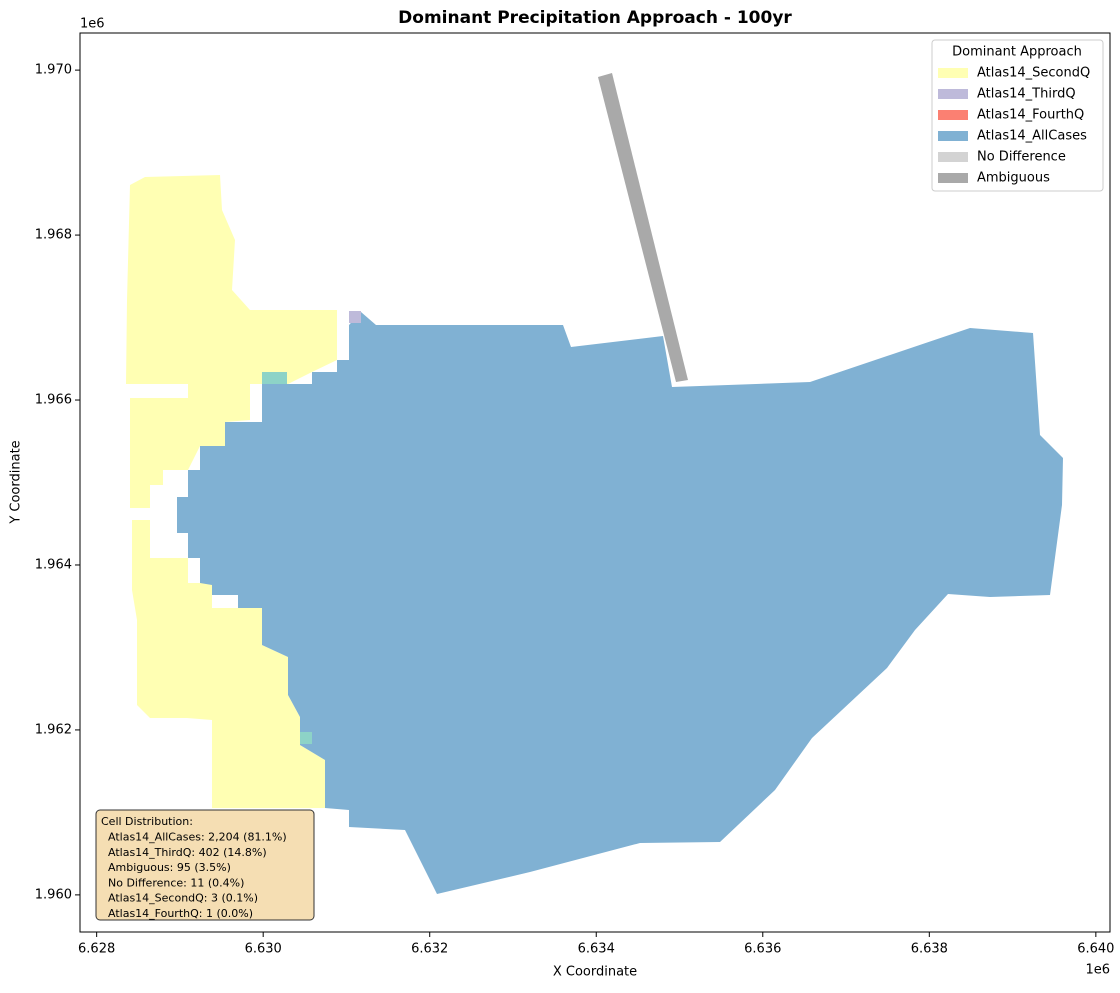  I want to click on y-tick-label: 1.962, so click(53, 729).